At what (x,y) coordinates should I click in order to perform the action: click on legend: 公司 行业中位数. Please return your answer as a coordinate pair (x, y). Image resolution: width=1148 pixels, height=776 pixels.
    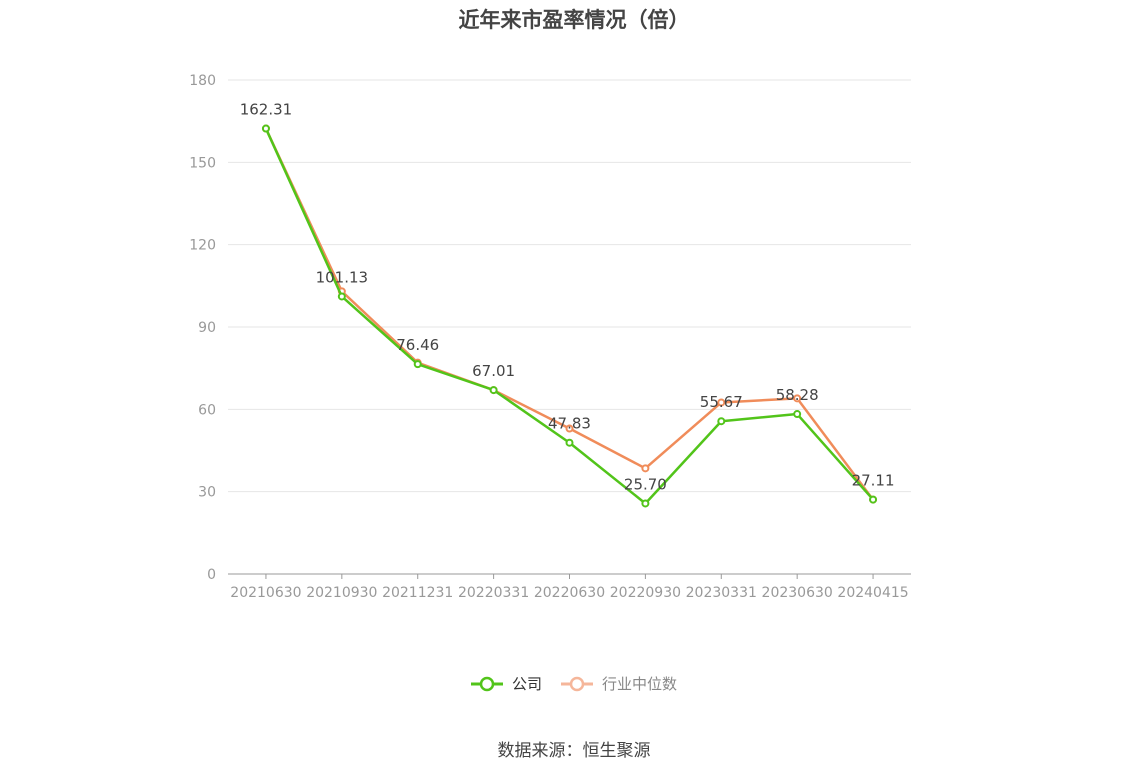
    Looking at the image, I should click on (573, 683).